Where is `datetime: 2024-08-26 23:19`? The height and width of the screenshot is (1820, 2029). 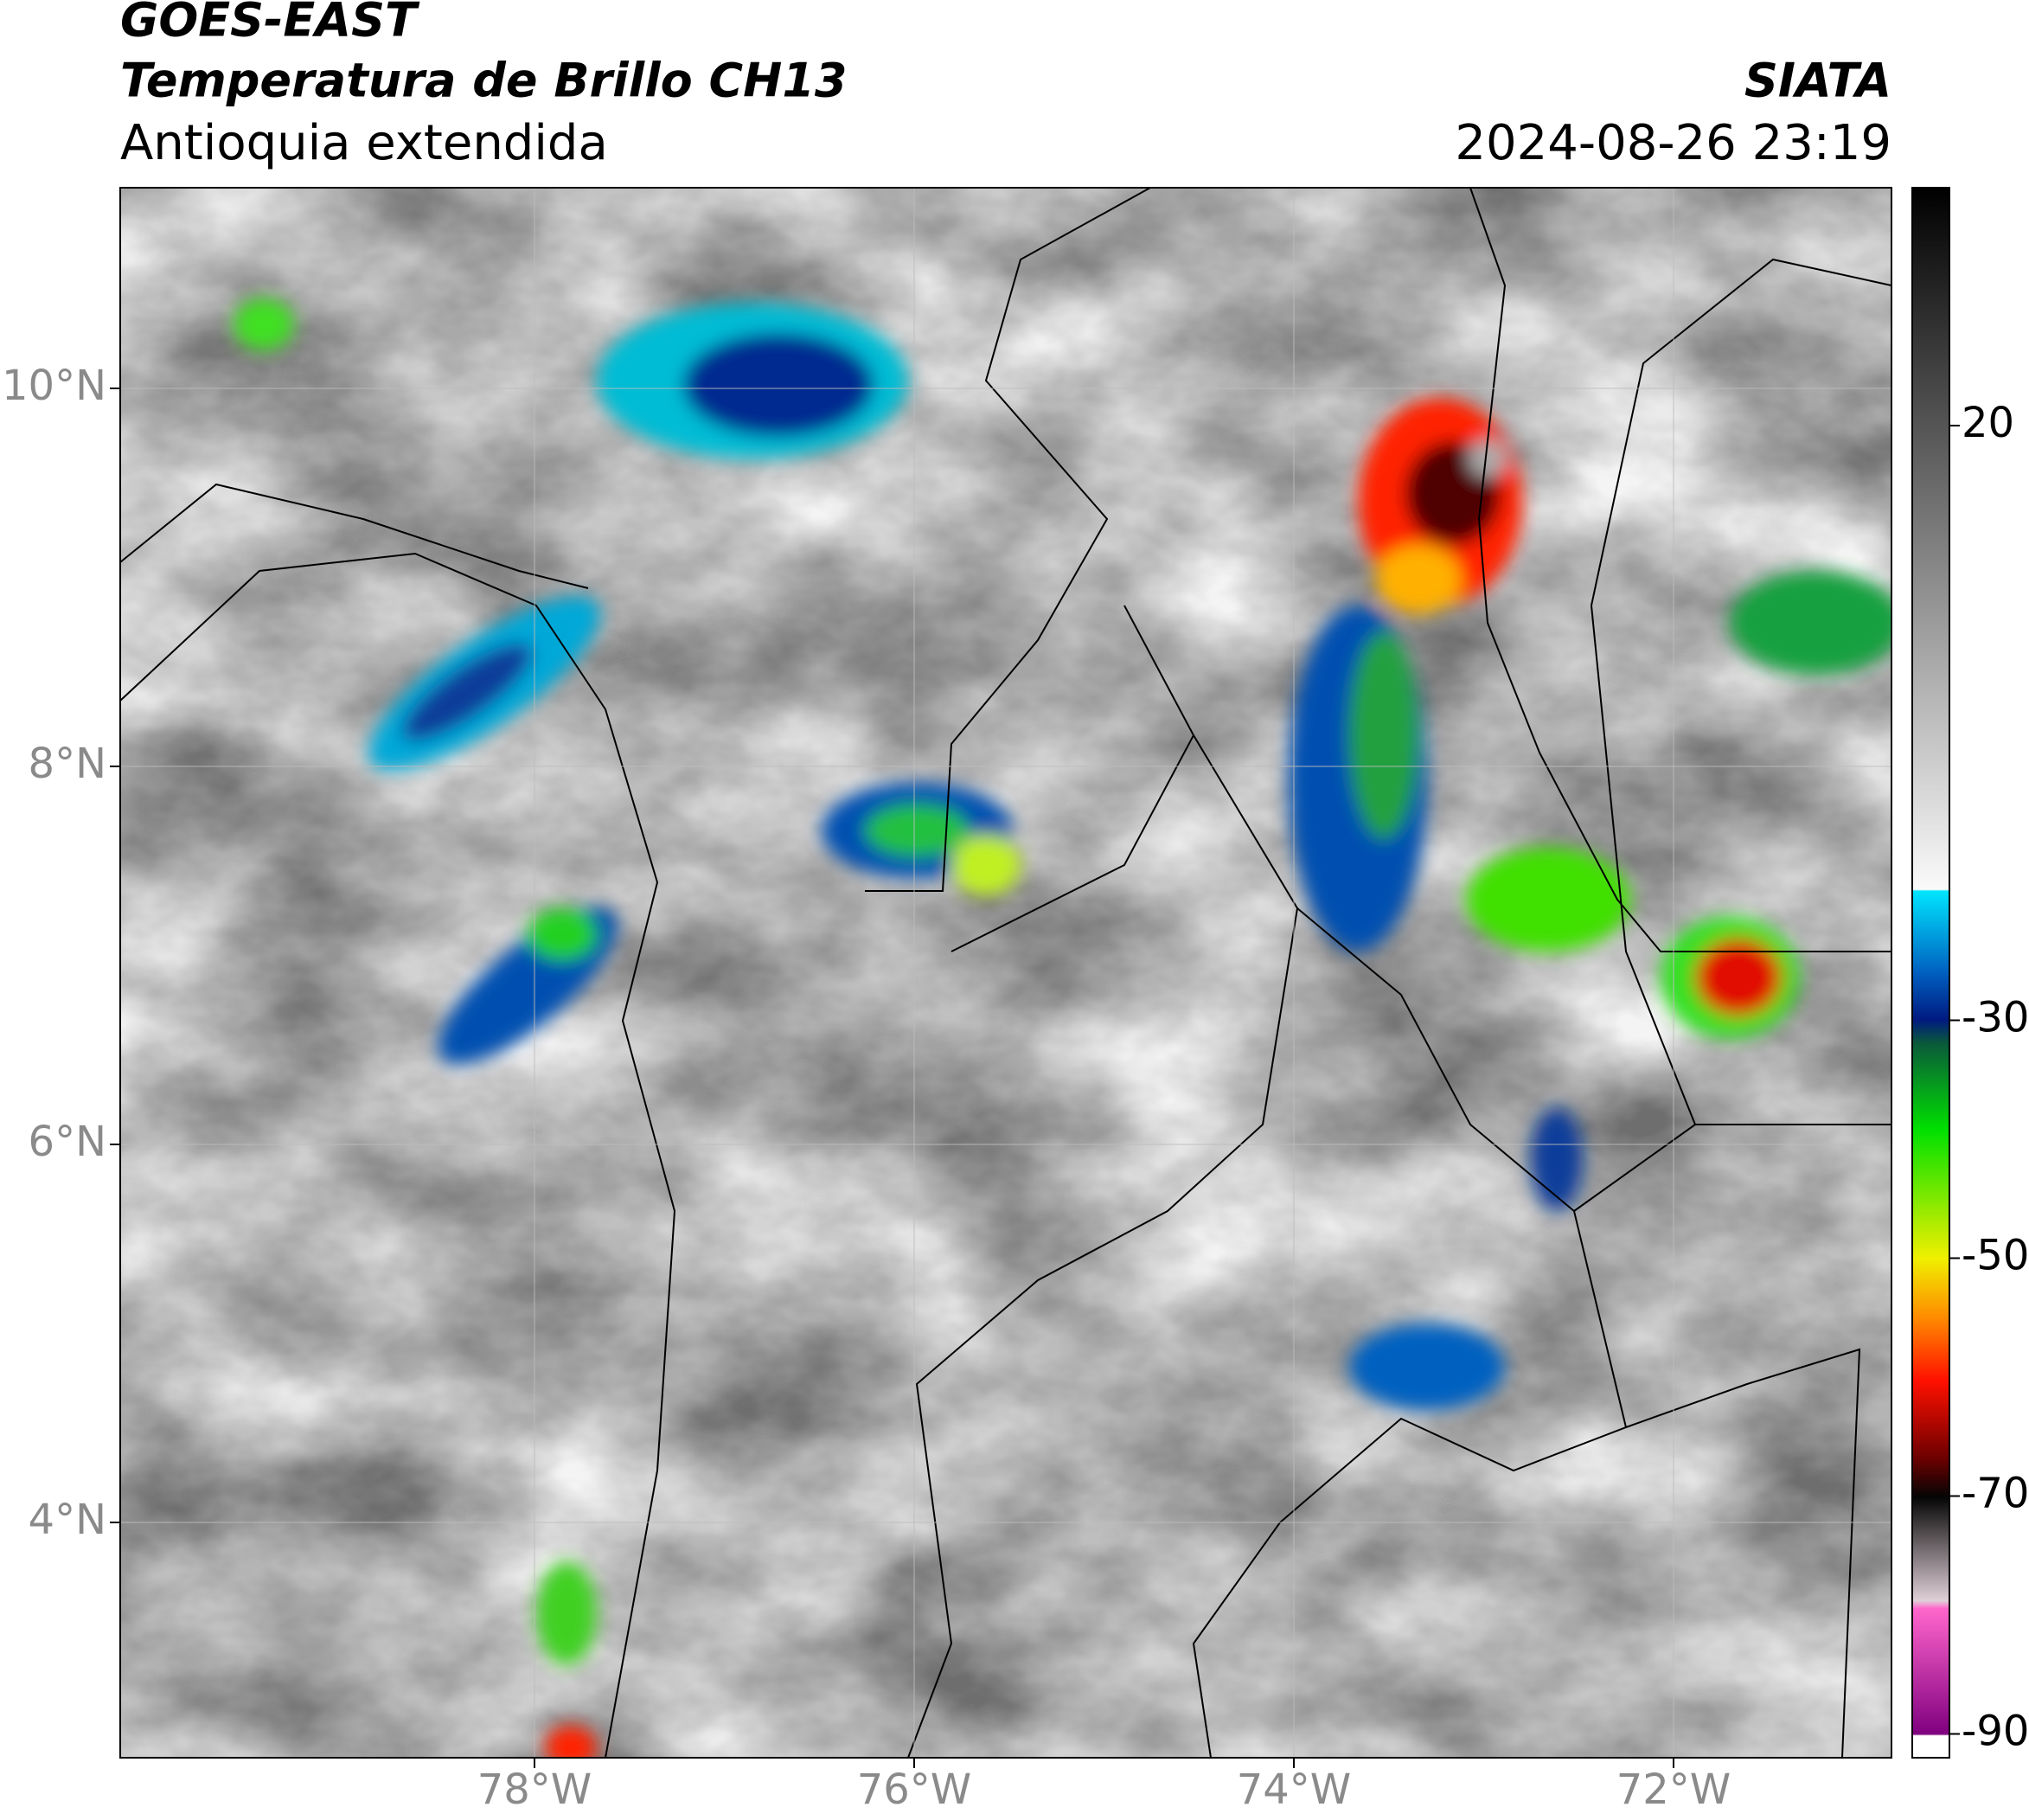
datetime: 2024-08-26 23:19 is located at coordinates (1673, 143).